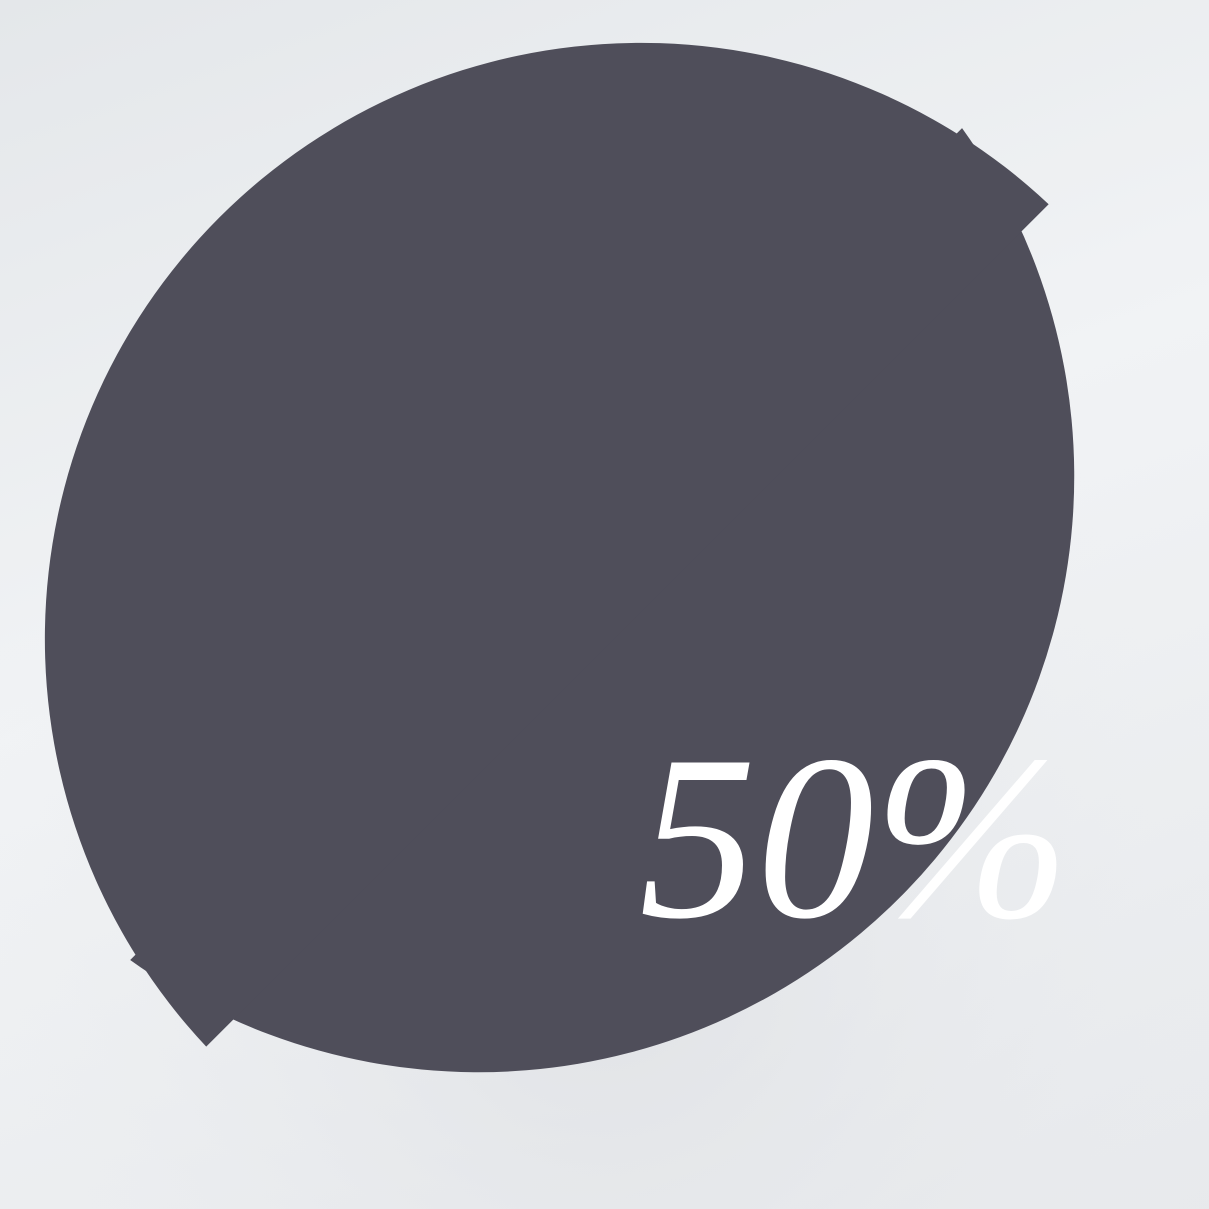 Image resolution: width=1209 pixels, height=1209 pixels. I want to click on slice-label: 50%, so click(854, 837).